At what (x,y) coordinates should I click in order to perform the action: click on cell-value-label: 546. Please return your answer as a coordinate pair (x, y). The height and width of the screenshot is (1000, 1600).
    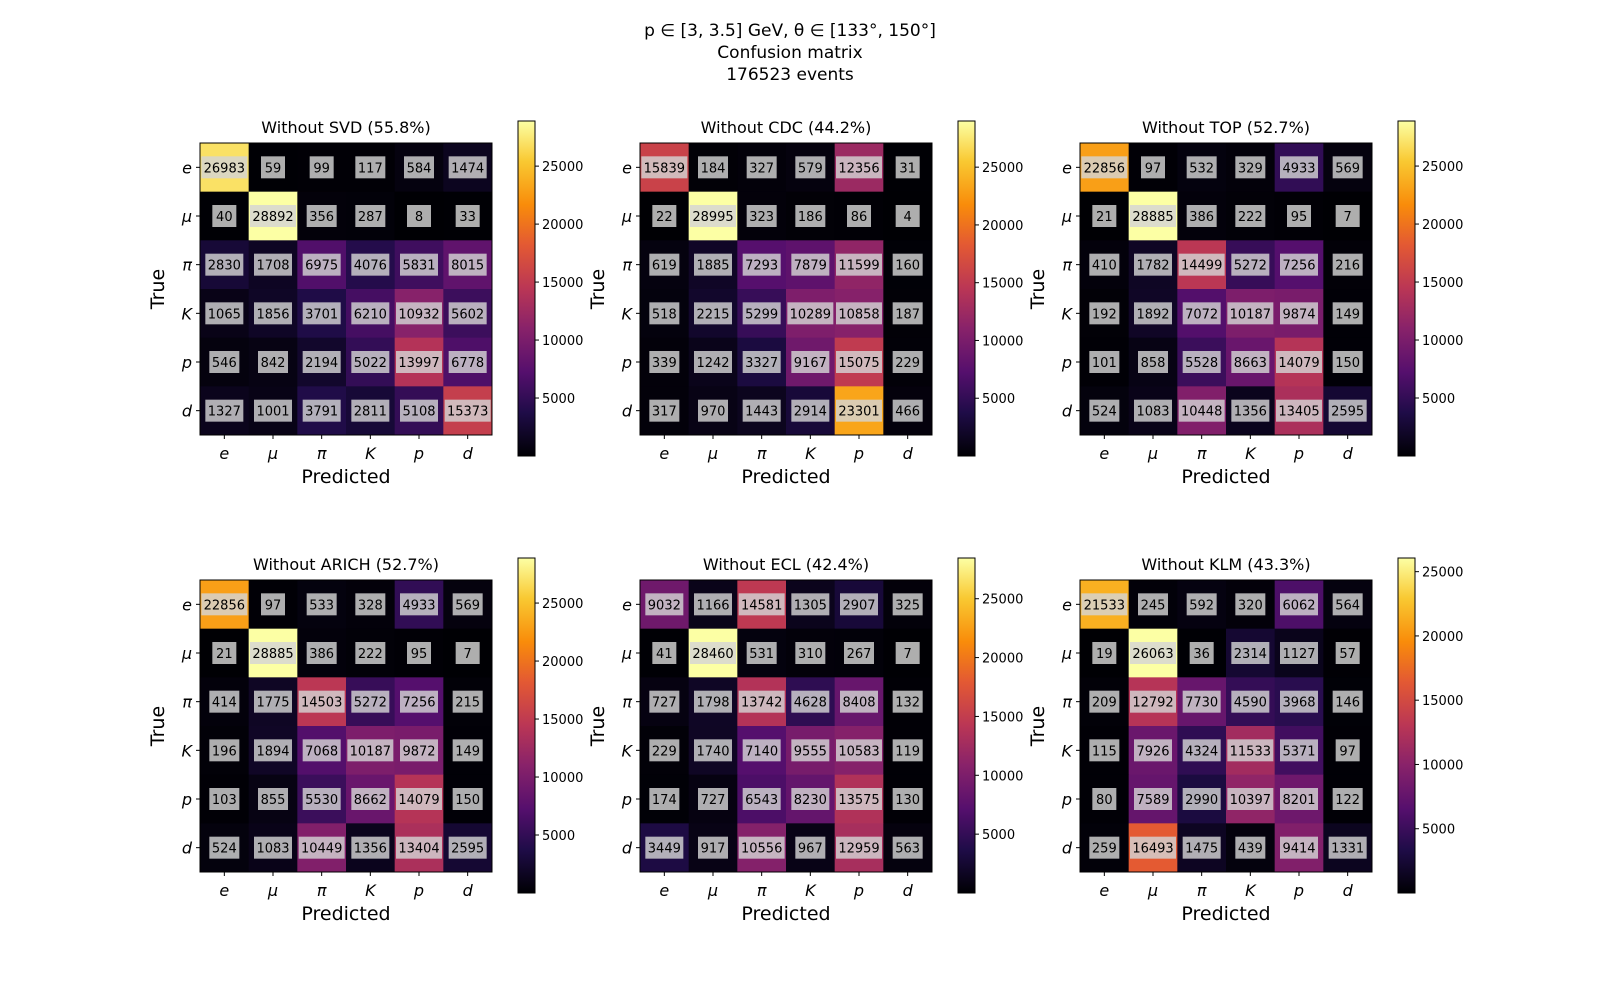
    Looking at the image, I should click on (224, 363).